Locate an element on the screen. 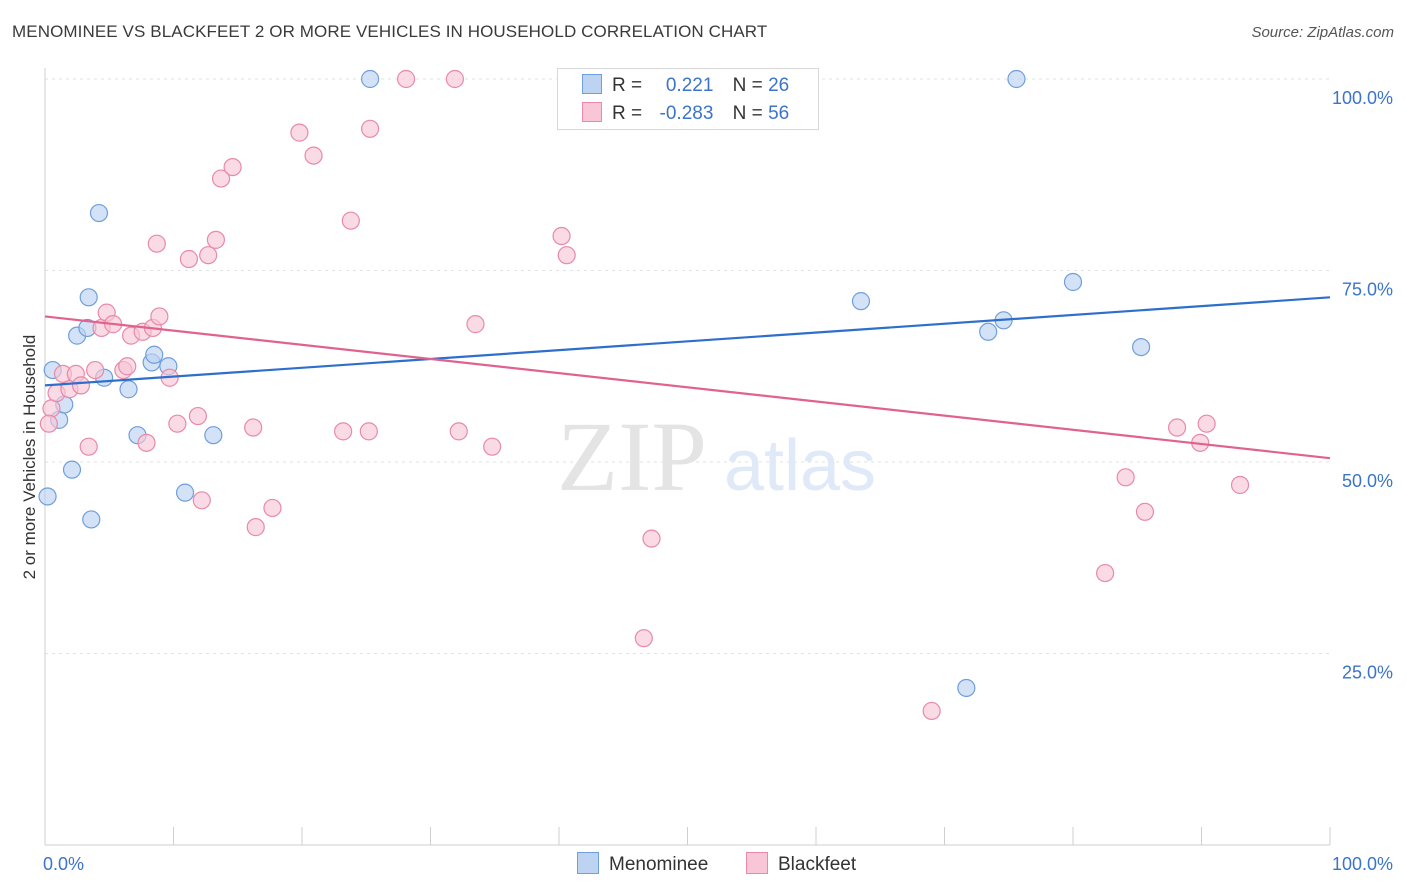 The image size is (1406, 892). blackfeet-n-value: 56 is located at coordinates (779, 113).